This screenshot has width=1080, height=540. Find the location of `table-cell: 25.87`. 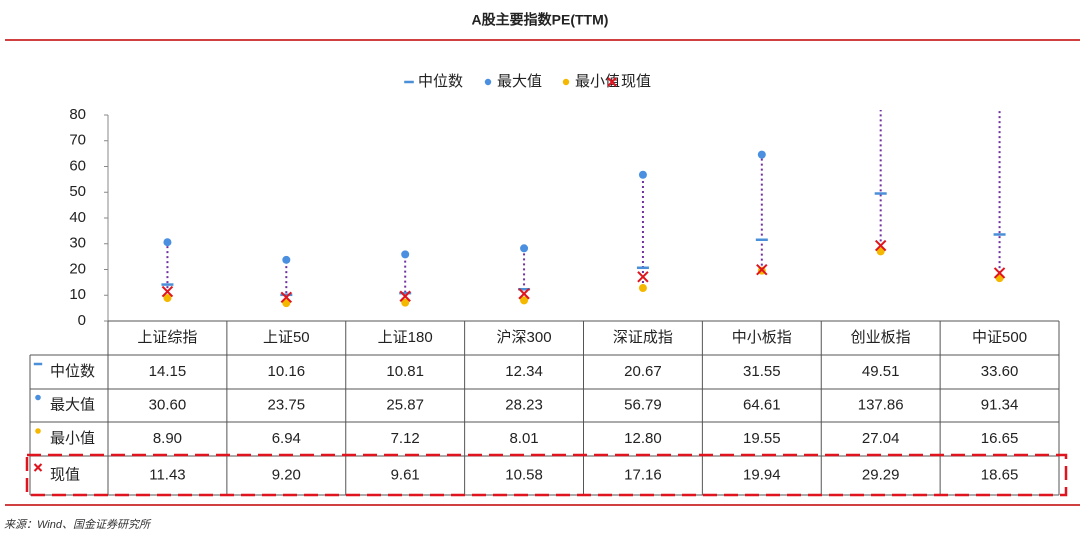

table-cell: 25.87 is located at coordinates (405, 404).